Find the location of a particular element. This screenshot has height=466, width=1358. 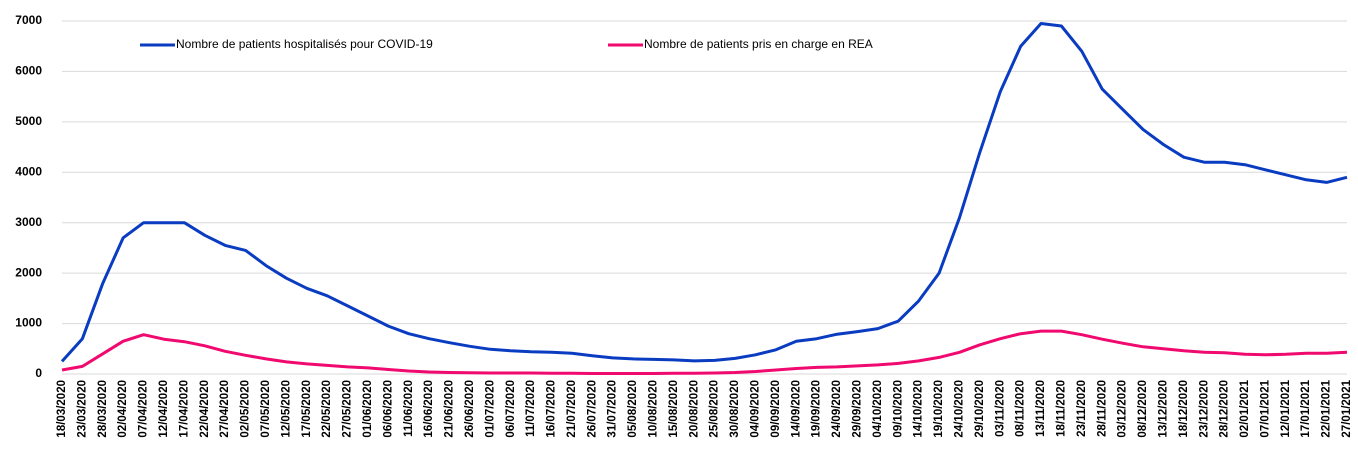

x-tick-label: 07/01/2021 is located at coordinates (1265, 408).